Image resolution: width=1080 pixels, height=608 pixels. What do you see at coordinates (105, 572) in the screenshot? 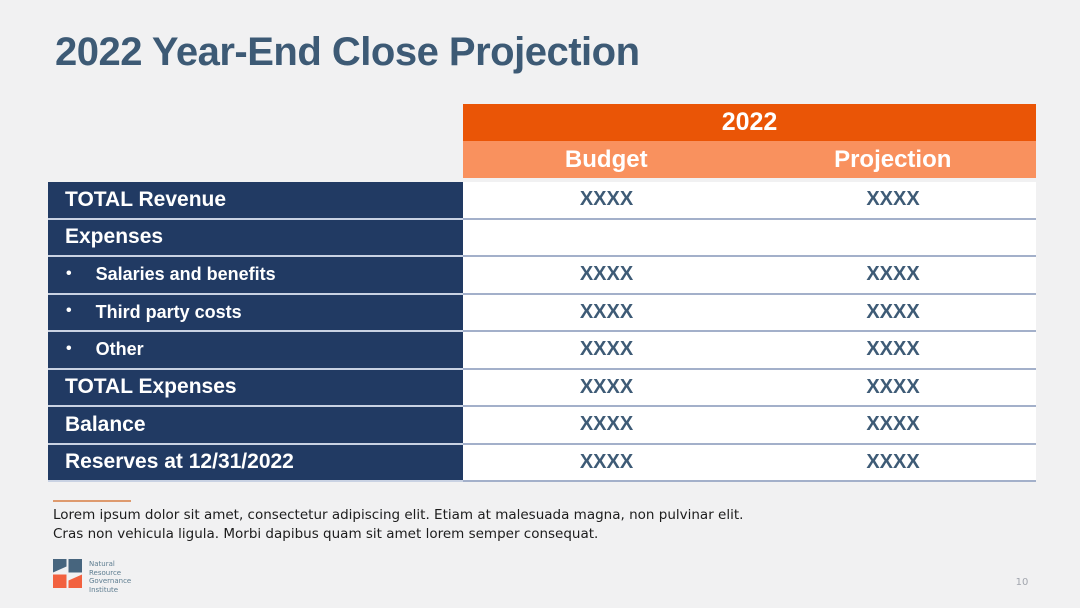
I see `logo-text-line: Resource` at bounding box center [105, 572].